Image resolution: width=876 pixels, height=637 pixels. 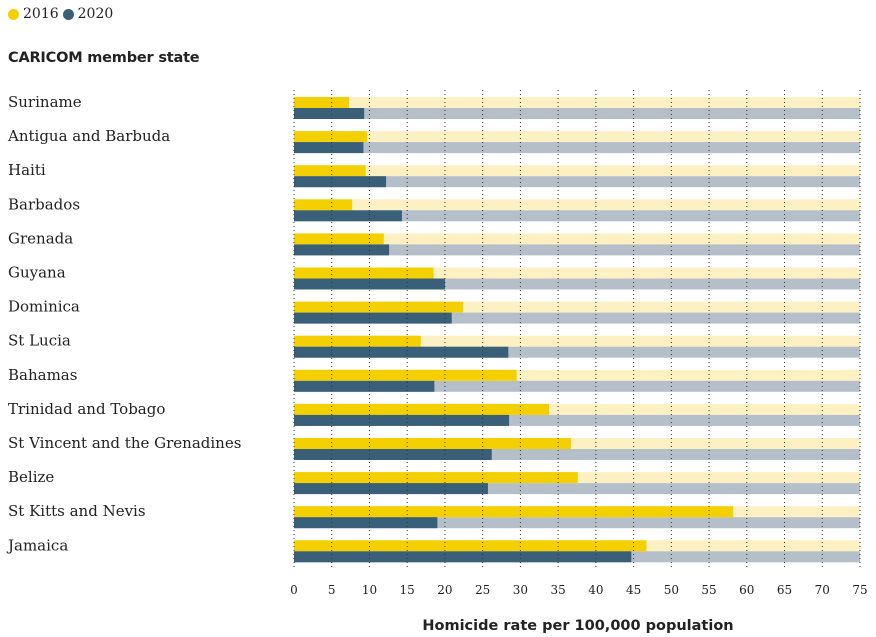 I want to click on category-label: Barbados, so click(x=44, y=204).